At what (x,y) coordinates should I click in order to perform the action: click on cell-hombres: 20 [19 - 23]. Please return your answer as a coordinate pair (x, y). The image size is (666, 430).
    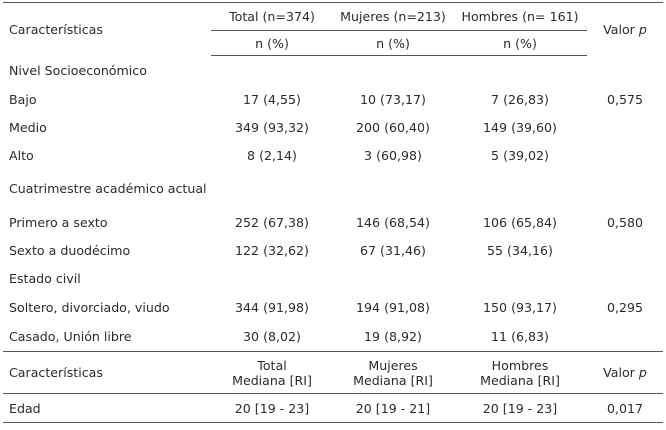
    Looking at the image, I should click on (520, 408).